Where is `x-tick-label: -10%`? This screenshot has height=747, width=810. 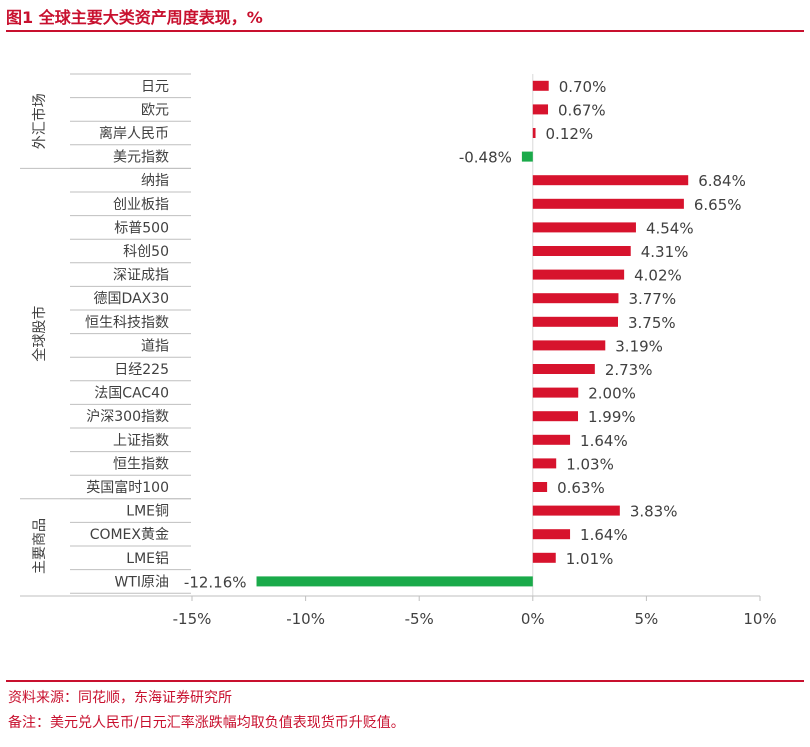
x-tick-label: -10% is located at coordinates (305, 619).